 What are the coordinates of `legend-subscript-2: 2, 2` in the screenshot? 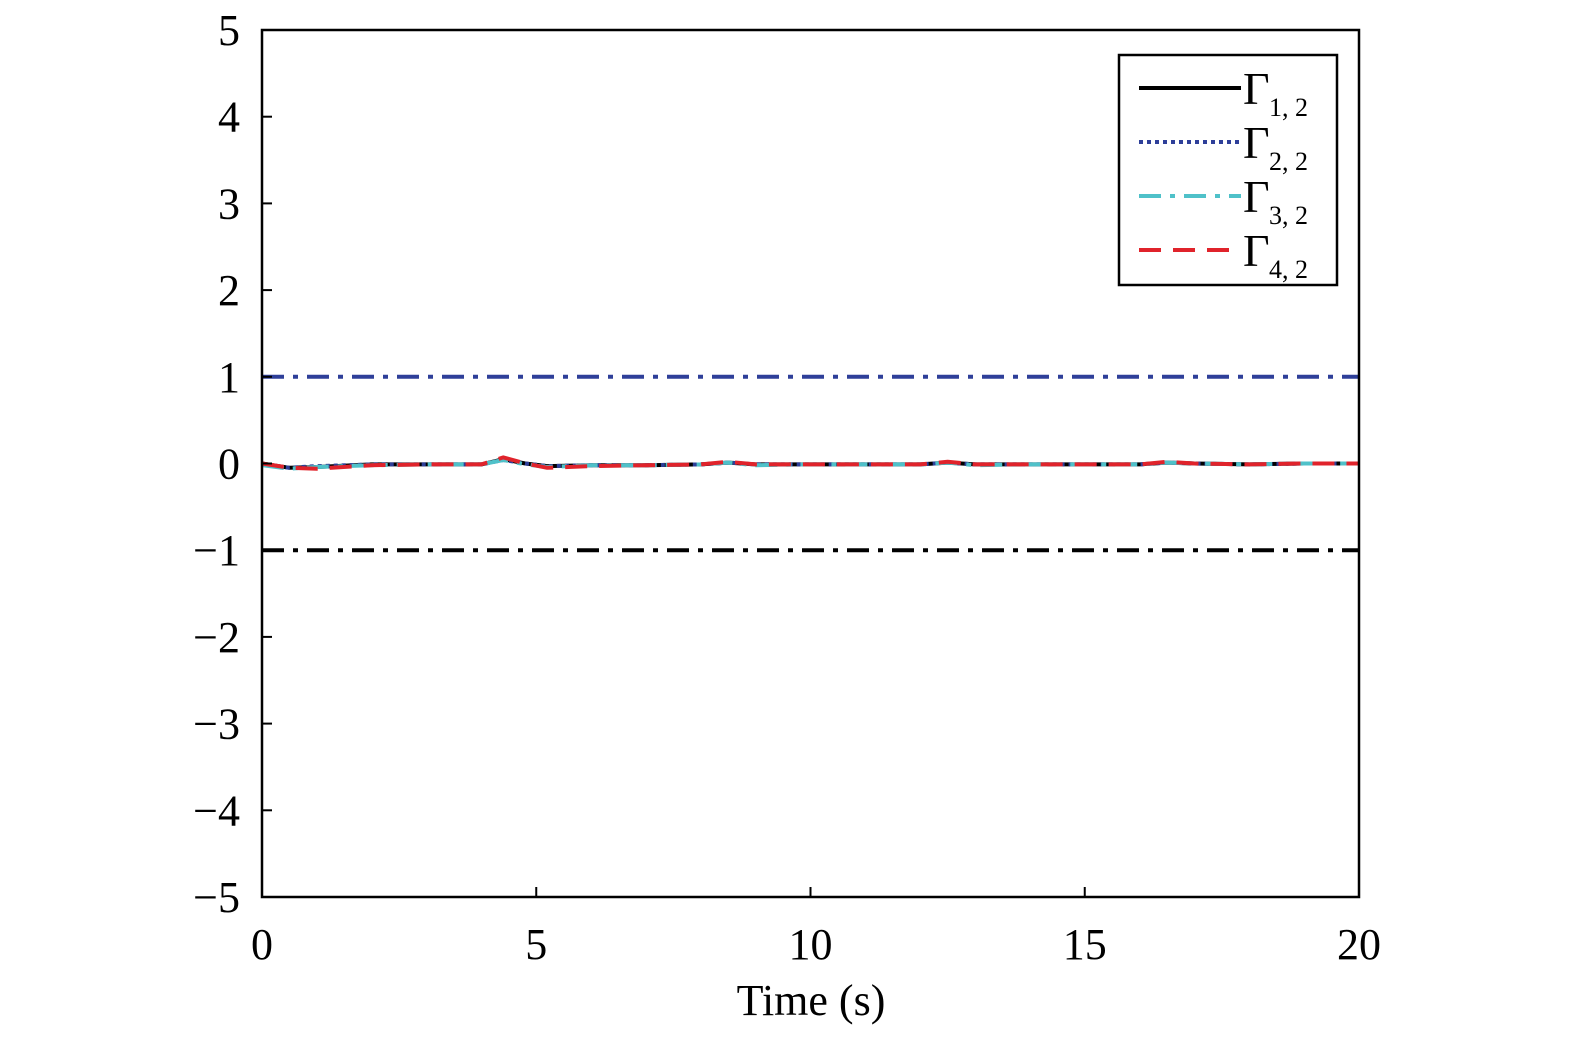 It's located at (1288, 161).